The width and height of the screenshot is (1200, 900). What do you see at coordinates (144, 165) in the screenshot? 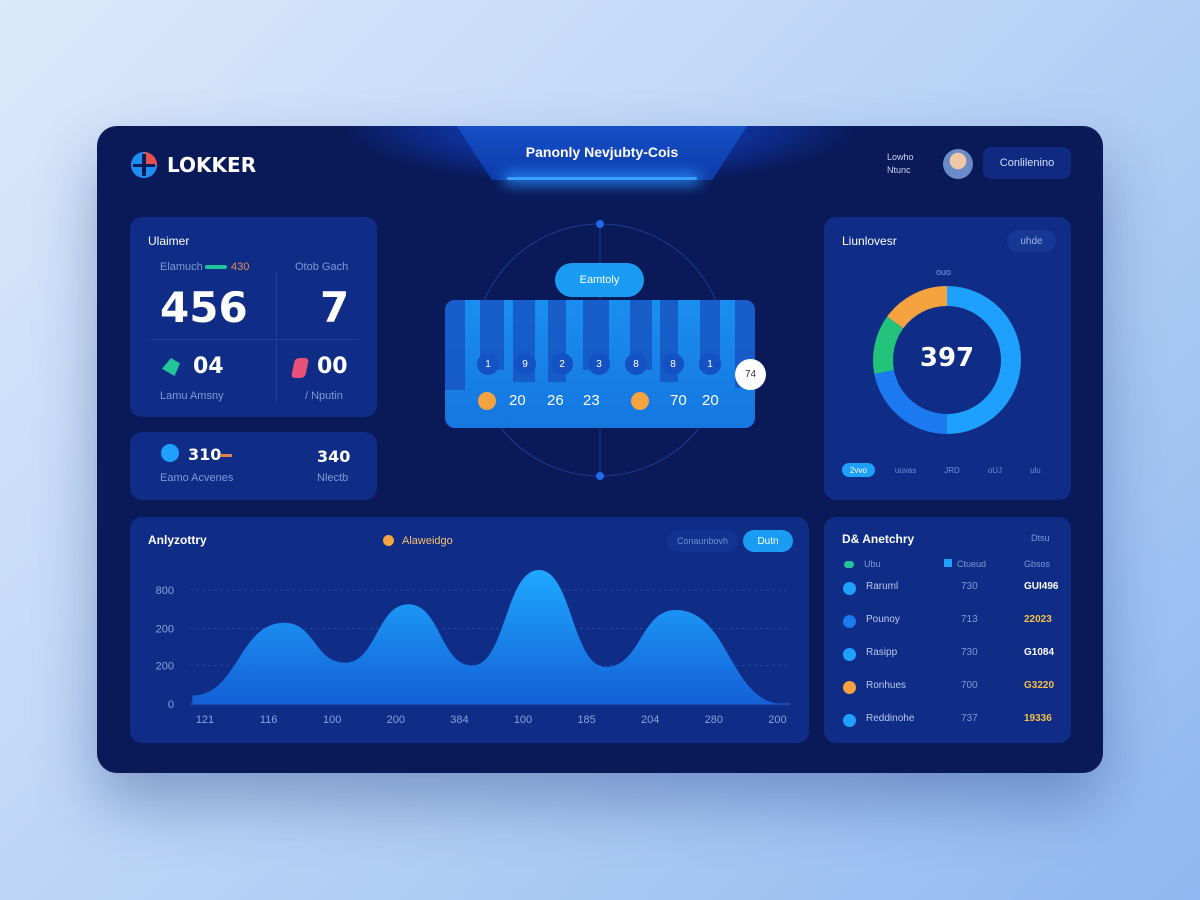
I see `logo-icon` at bounding box center [144, 165].